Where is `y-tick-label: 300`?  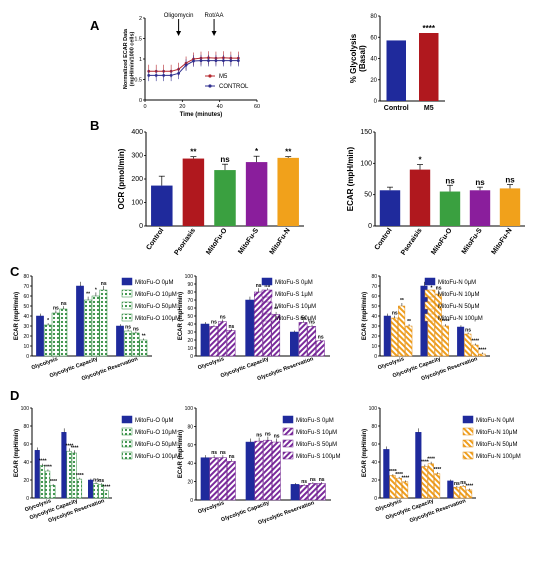 y-tick-label: 300 is located at coordinates (137, 156).